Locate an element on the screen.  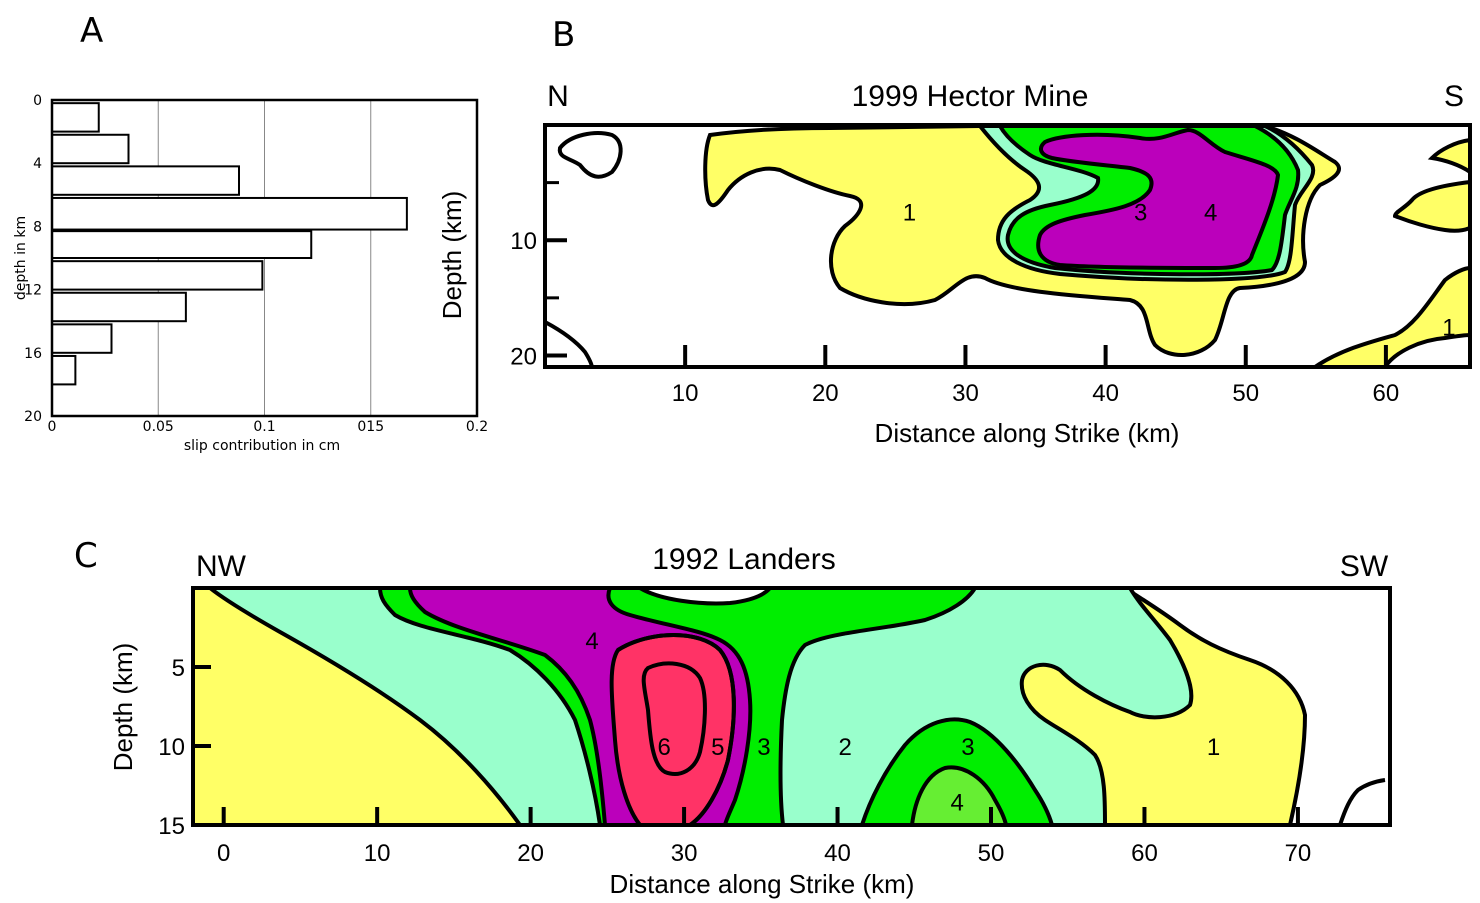
panel-b-y-ticks: 10 20 is located at coordinates (538, 275).